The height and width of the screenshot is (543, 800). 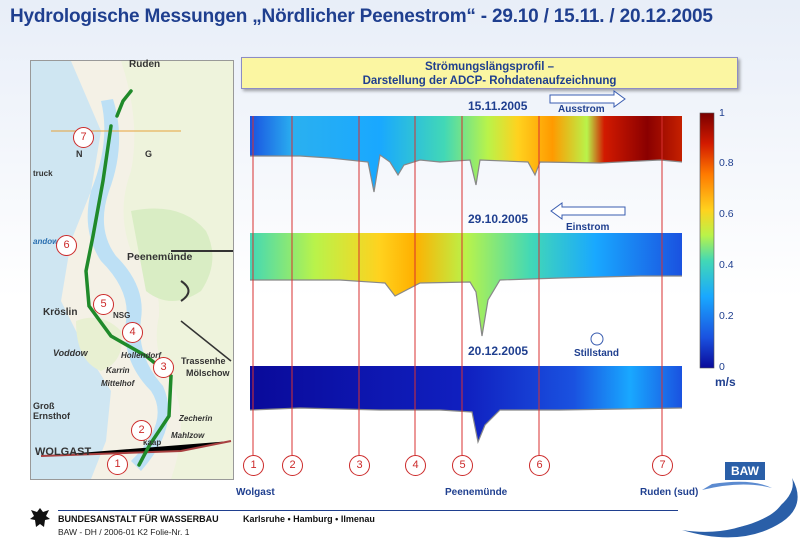 What do you see at coordinates (83, 137) in the screenshot?
I see `map-station-7: 7` at bounding box center [83, 137].